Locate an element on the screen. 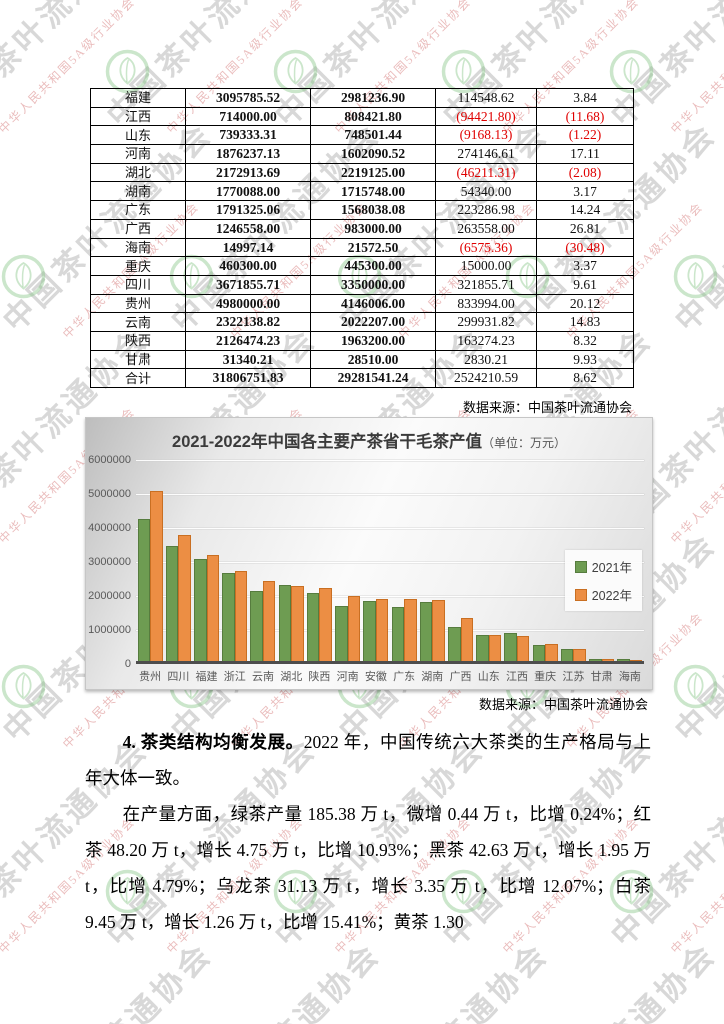 Image resolution: width=724 pixels, height=1024 pixels. table-cell: 河南 is located at coordinates (138, 154).